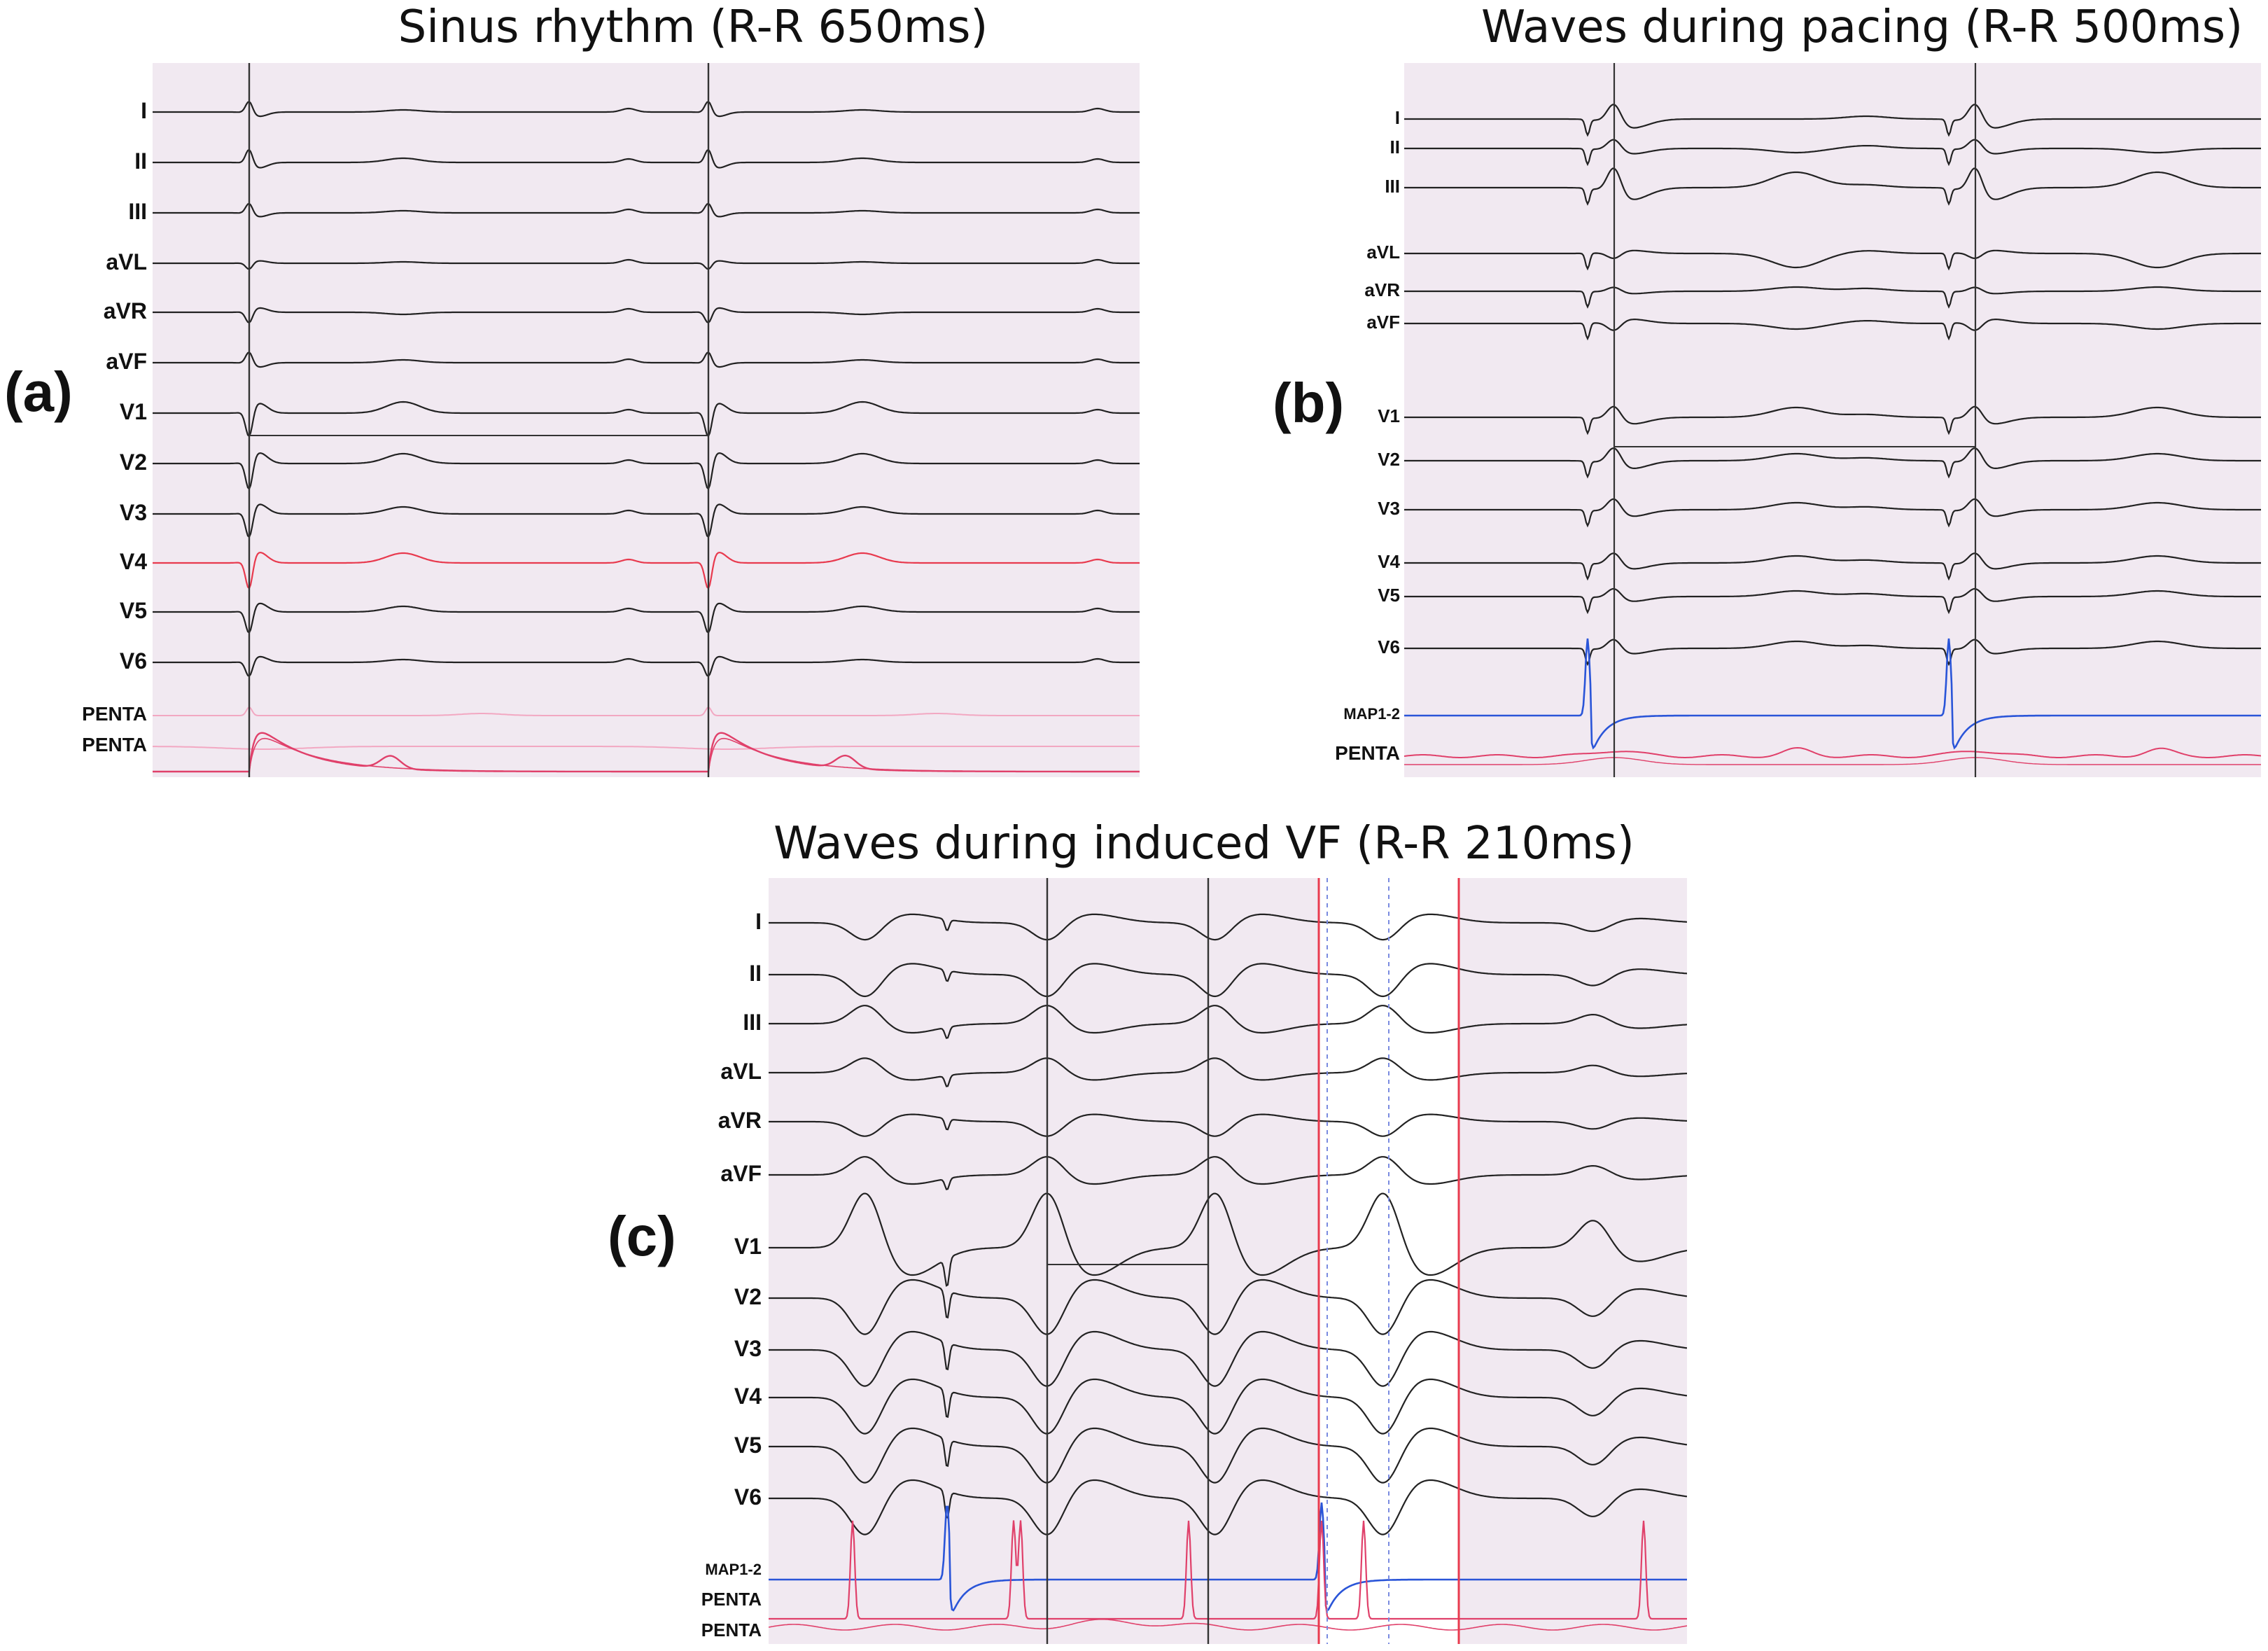 The image size is (2268, 1651). What do you see at coordinates (114, 745) in the screenshot?
I see `lead-label-a-13: PENTA` at bounding box center [114, 745].